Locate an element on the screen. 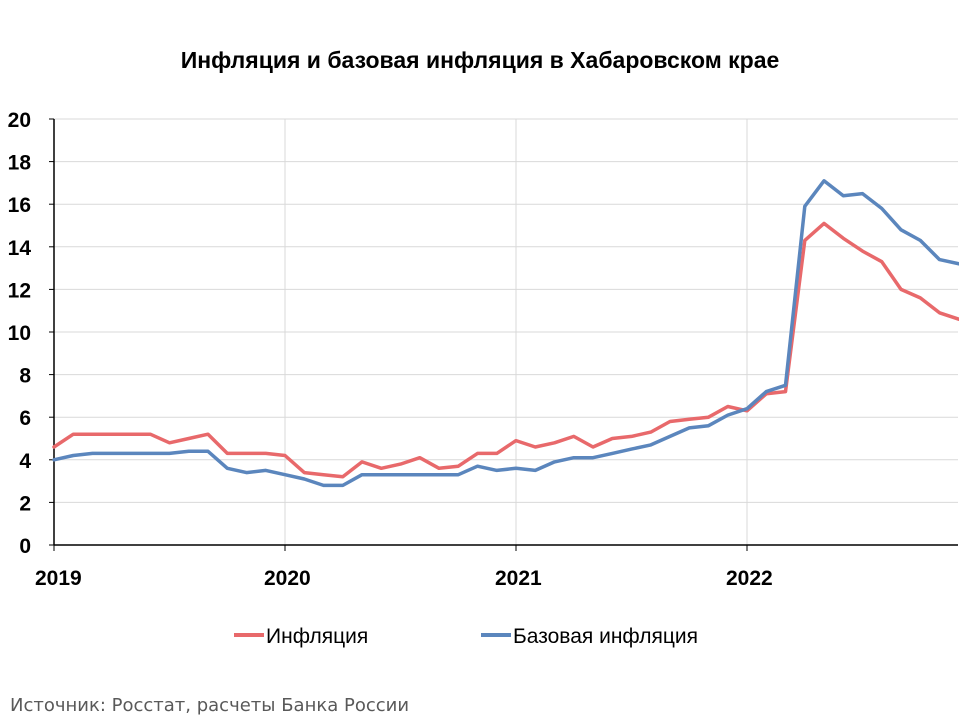 Image resolution: width=959 pixels, height=720 pixels. y-tick-label: 20 is located at coordinates (19, 120).